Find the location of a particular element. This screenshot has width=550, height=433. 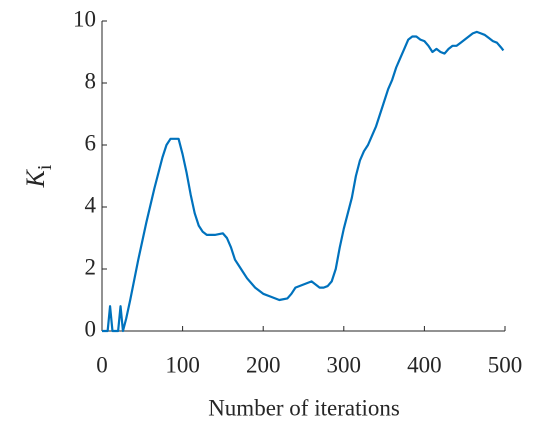

y-axis-label-subscript: i is located at coordinates (45, 167).